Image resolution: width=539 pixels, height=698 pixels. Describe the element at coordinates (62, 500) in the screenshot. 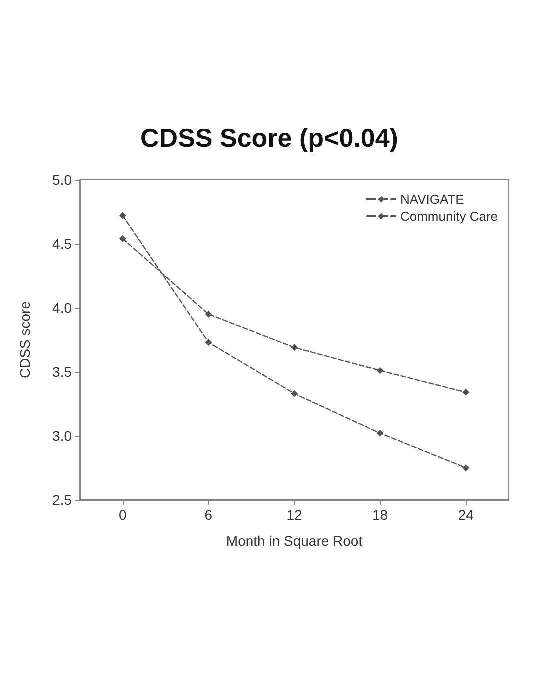

I see `y-tick-label: 2.5` at that location.